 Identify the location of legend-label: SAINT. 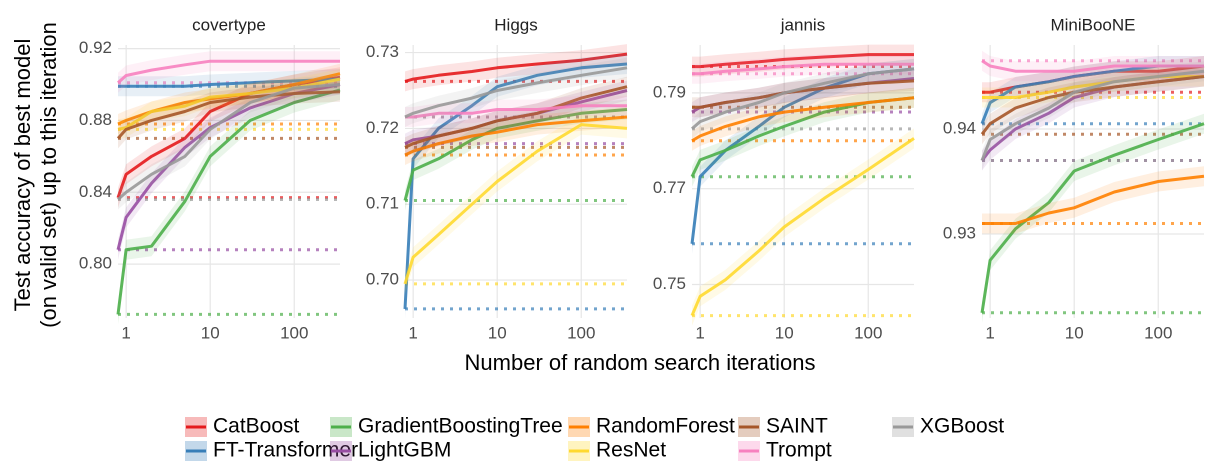
(797, 426).